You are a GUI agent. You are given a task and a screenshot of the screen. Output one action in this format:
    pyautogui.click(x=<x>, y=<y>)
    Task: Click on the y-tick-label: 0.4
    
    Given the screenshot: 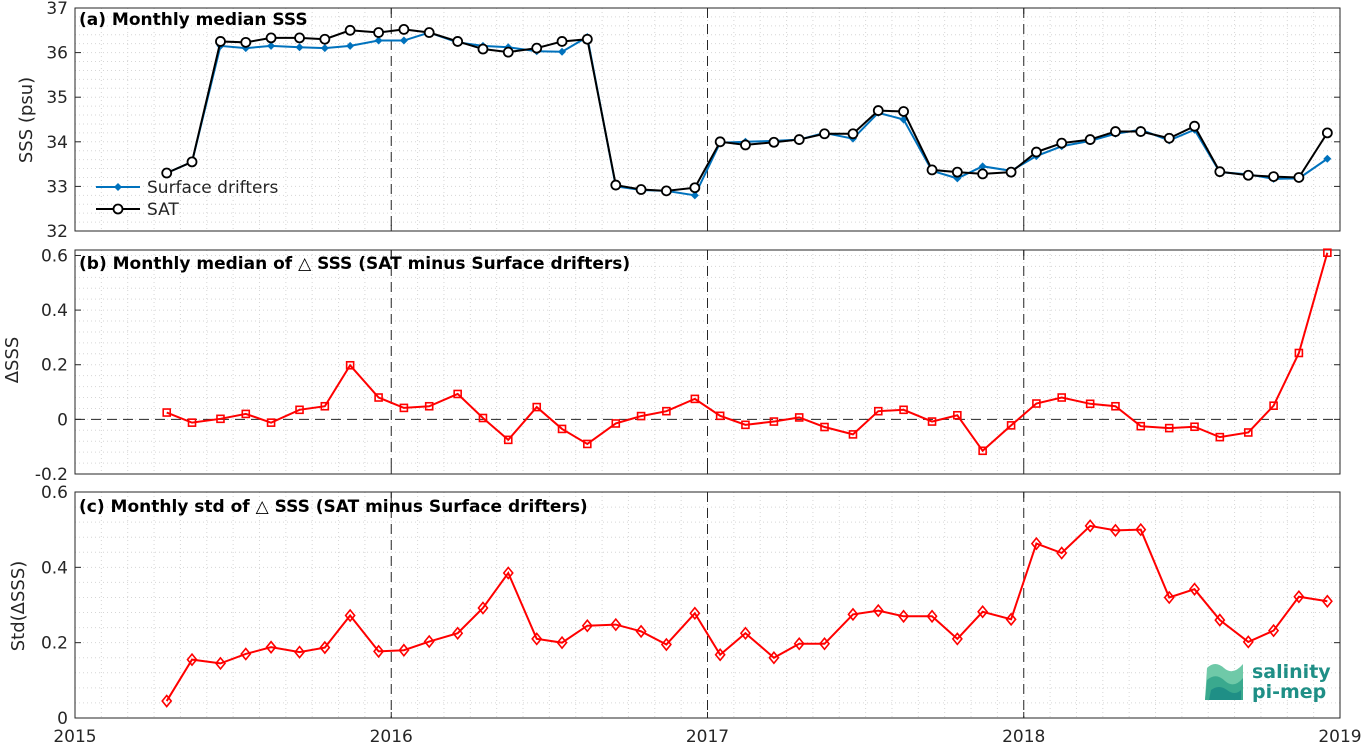 What is the action you would take?
    pyautogui.click(x=54, y=311)
    